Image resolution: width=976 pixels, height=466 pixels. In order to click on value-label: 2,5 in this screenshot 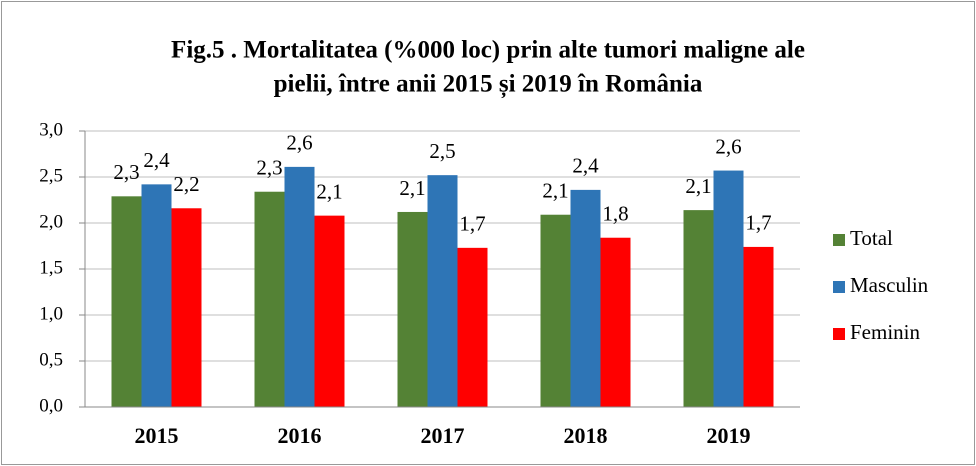, I will do `click(442, 151)`.